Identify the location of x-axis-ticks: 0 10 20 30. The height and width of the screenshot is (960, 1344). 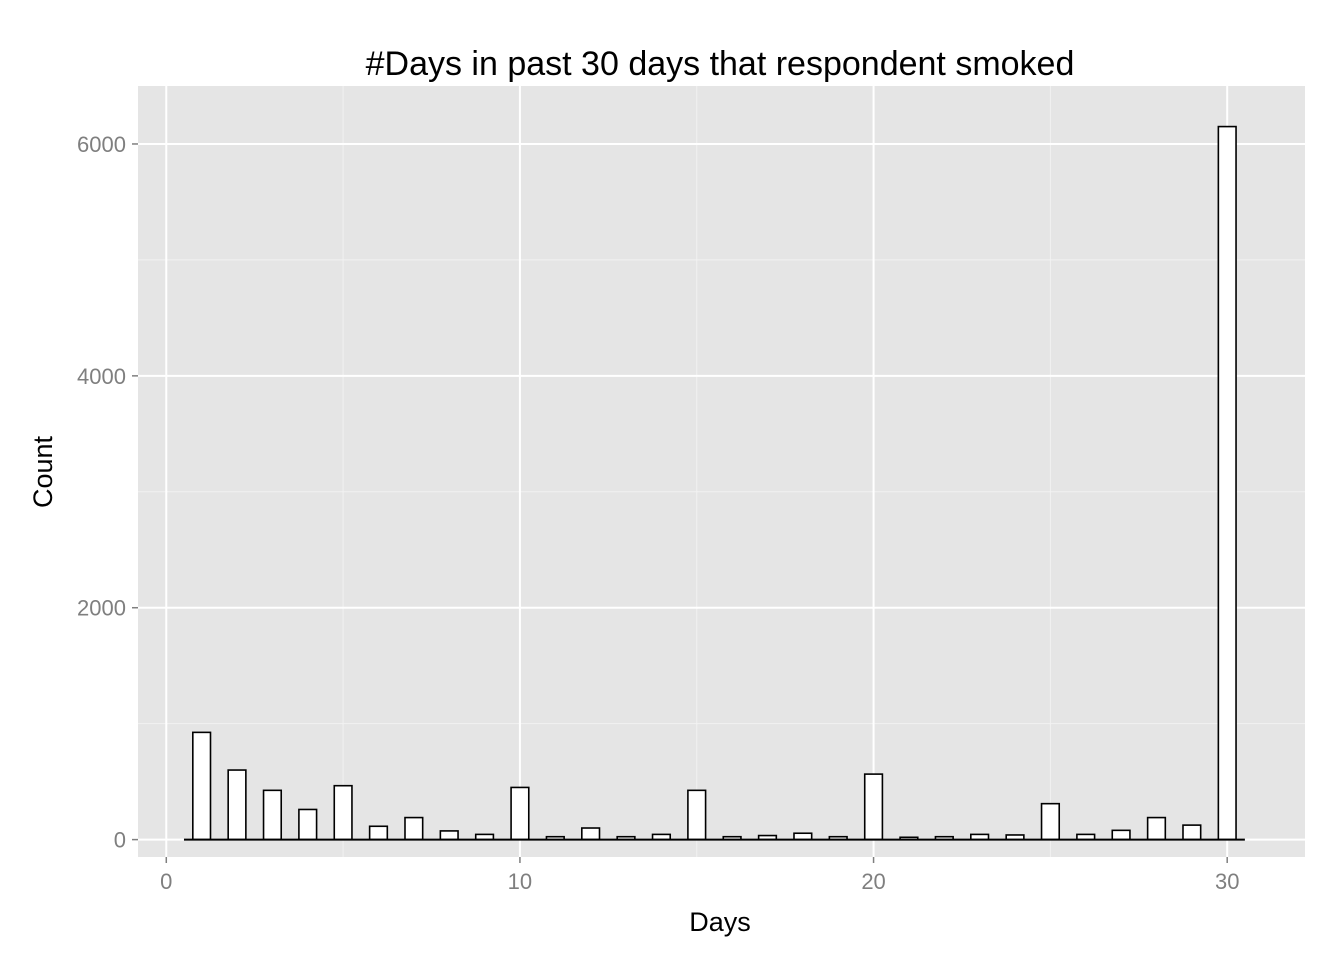
(699, 875).